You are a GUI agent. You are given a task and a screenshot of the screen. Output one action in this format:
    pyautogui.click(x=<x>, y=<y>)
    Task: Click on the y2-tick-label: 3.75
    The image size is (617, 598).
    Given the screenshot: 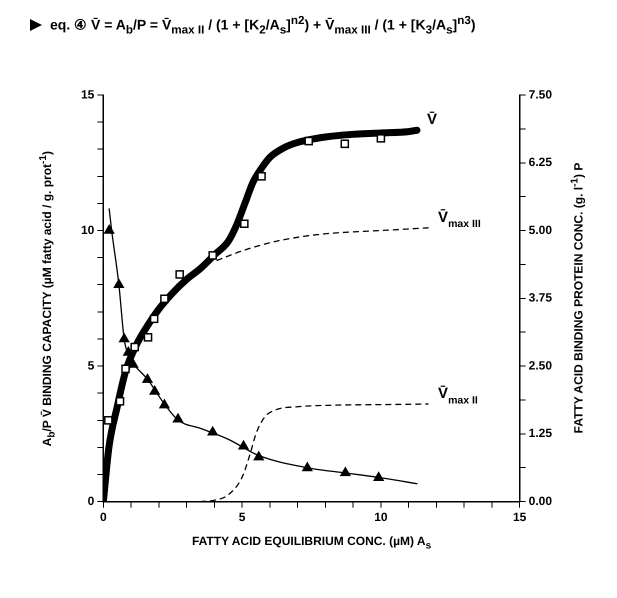 What is the action you would take?
    pyautogui.click(x=540, y=297)
    